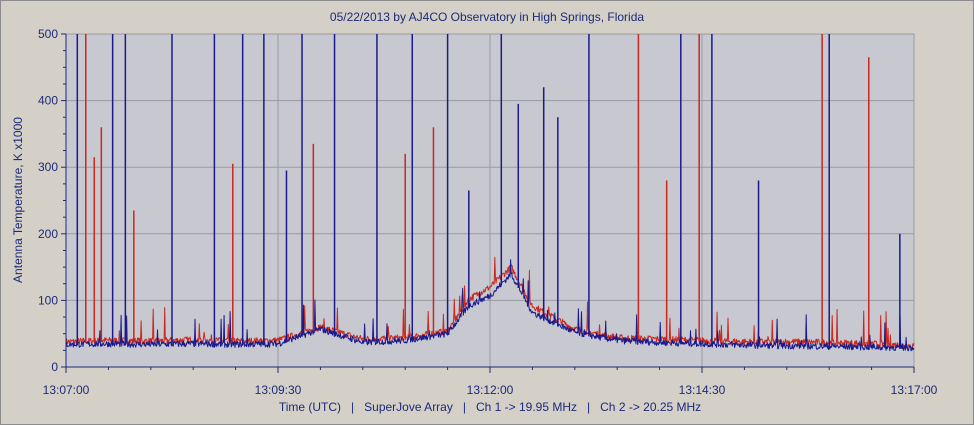 The height and width of the screenshot is (425, 974). What do you see at coordinates (48, 34) in the screenshot?
I see `y-tick-label: 500` at bounding box center [48, 34].